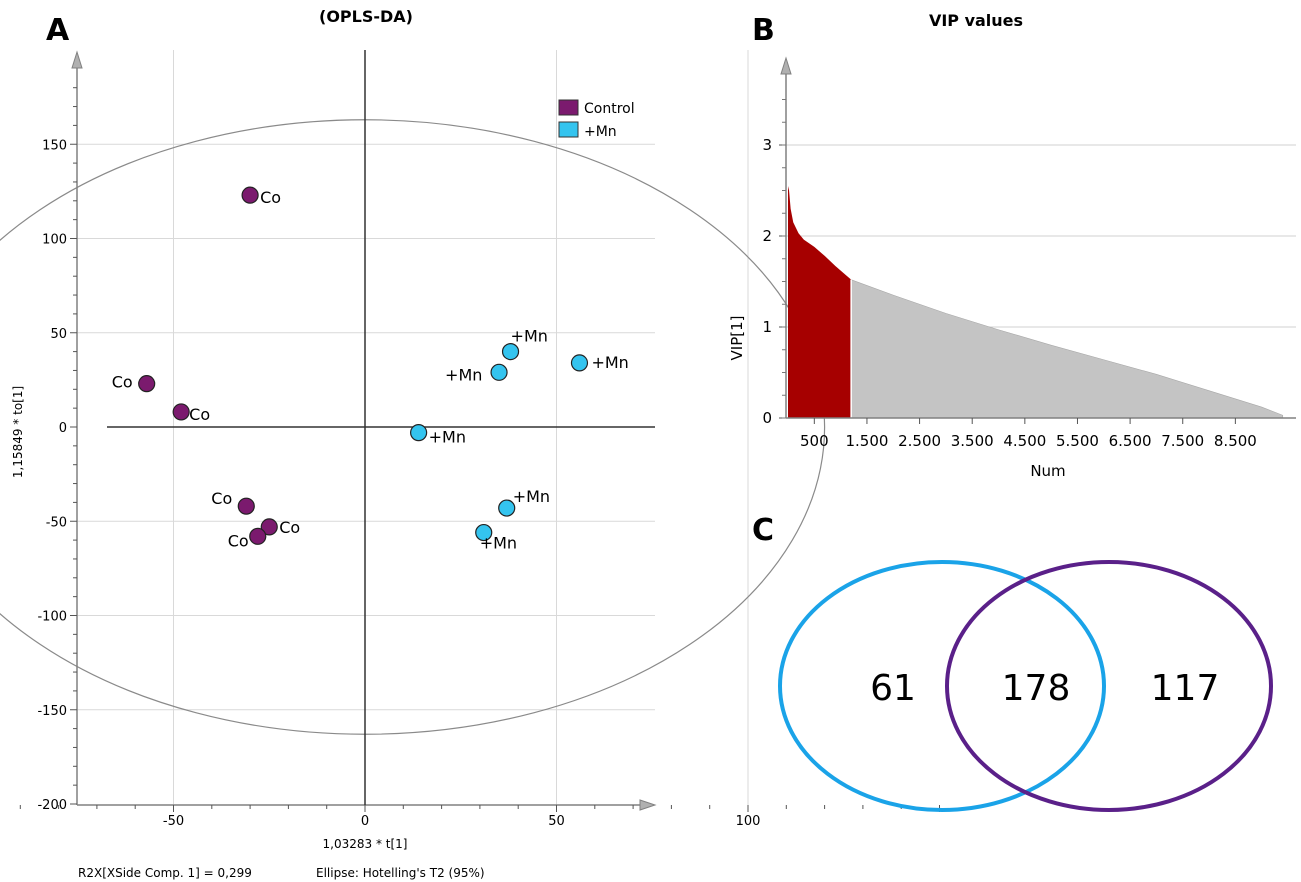  I want to click on footer-r2x: R2X[XSide Comp. 1] = 0,299, so click(165, 873).